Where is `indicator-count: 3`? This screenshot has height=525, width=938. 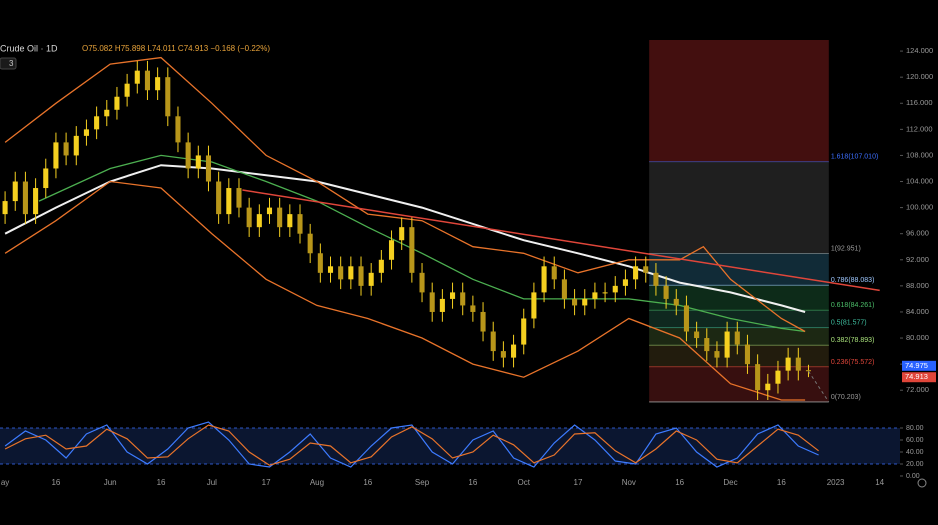 indicator-count: 3 is located at coordinates (11, 63).